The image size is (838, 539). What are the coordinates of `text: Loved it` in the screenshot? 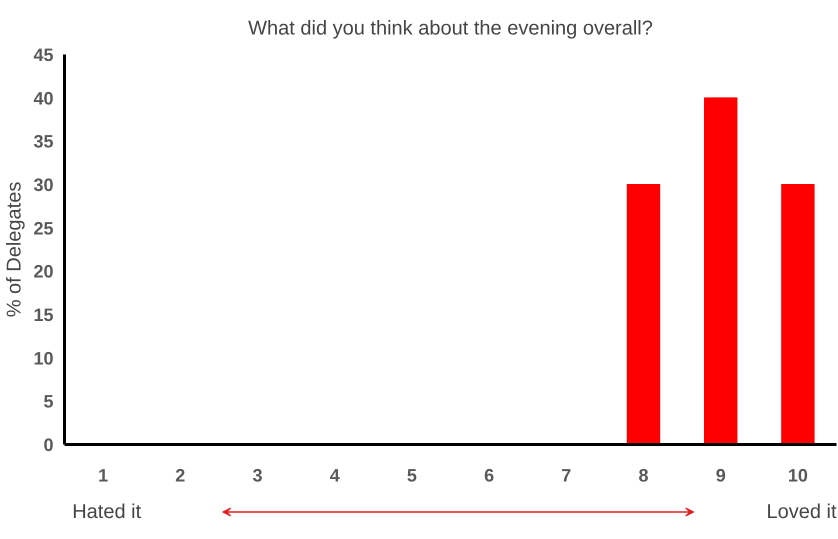 It's located at (801, 512).